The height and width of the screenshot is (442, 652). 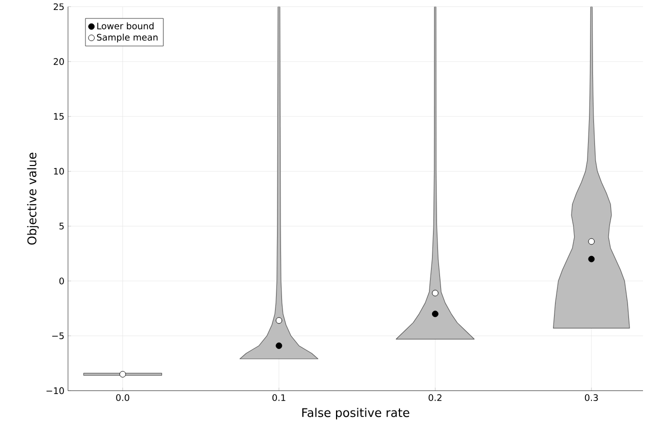 I want to click on legend-label: Sample mean, so click(x=127, y=38).